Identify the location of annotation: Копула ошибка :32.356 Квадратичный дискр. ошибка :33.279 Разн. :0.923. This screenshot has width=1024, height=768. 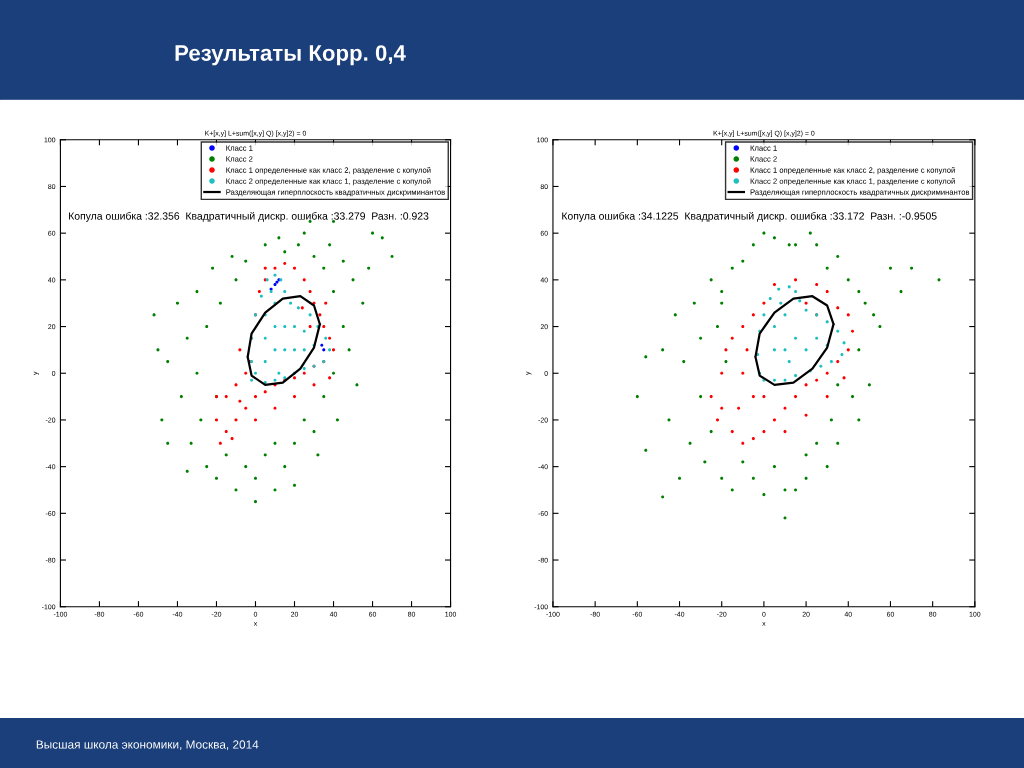
(249, 216).